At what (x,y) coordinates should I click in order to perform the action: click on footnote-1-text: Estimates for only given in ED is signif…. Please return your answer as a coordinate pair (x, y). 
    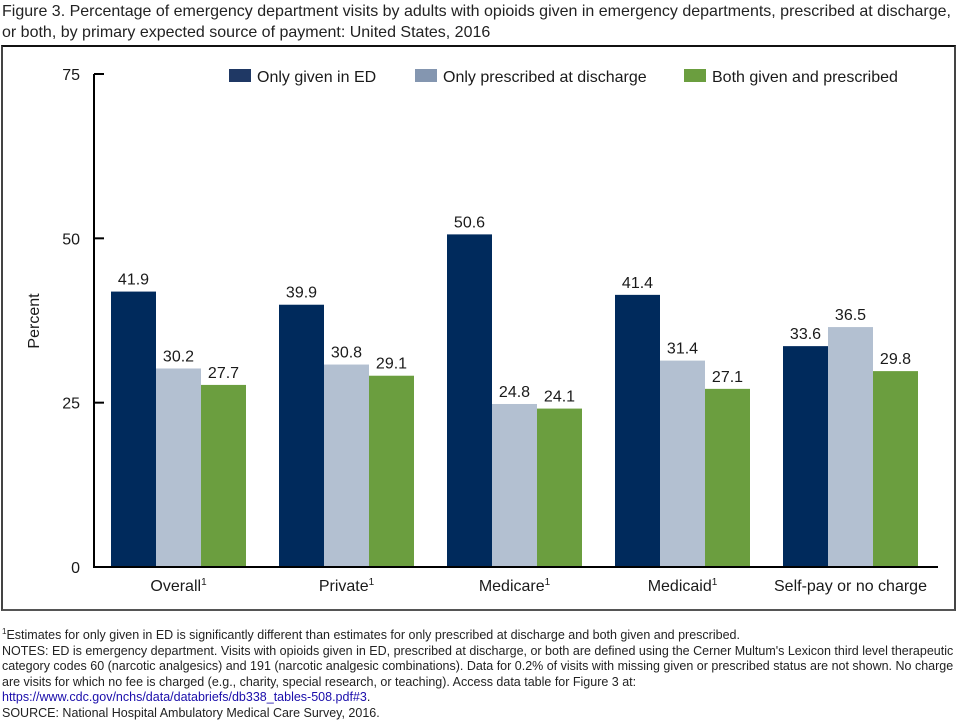
    Looking at the image, I should click on (373, 635).